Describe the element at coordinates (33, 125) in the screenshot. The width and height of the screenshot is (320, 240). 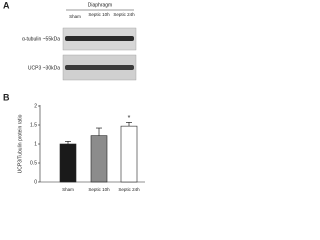
I see `y-tick-label: 1.5` at that location.